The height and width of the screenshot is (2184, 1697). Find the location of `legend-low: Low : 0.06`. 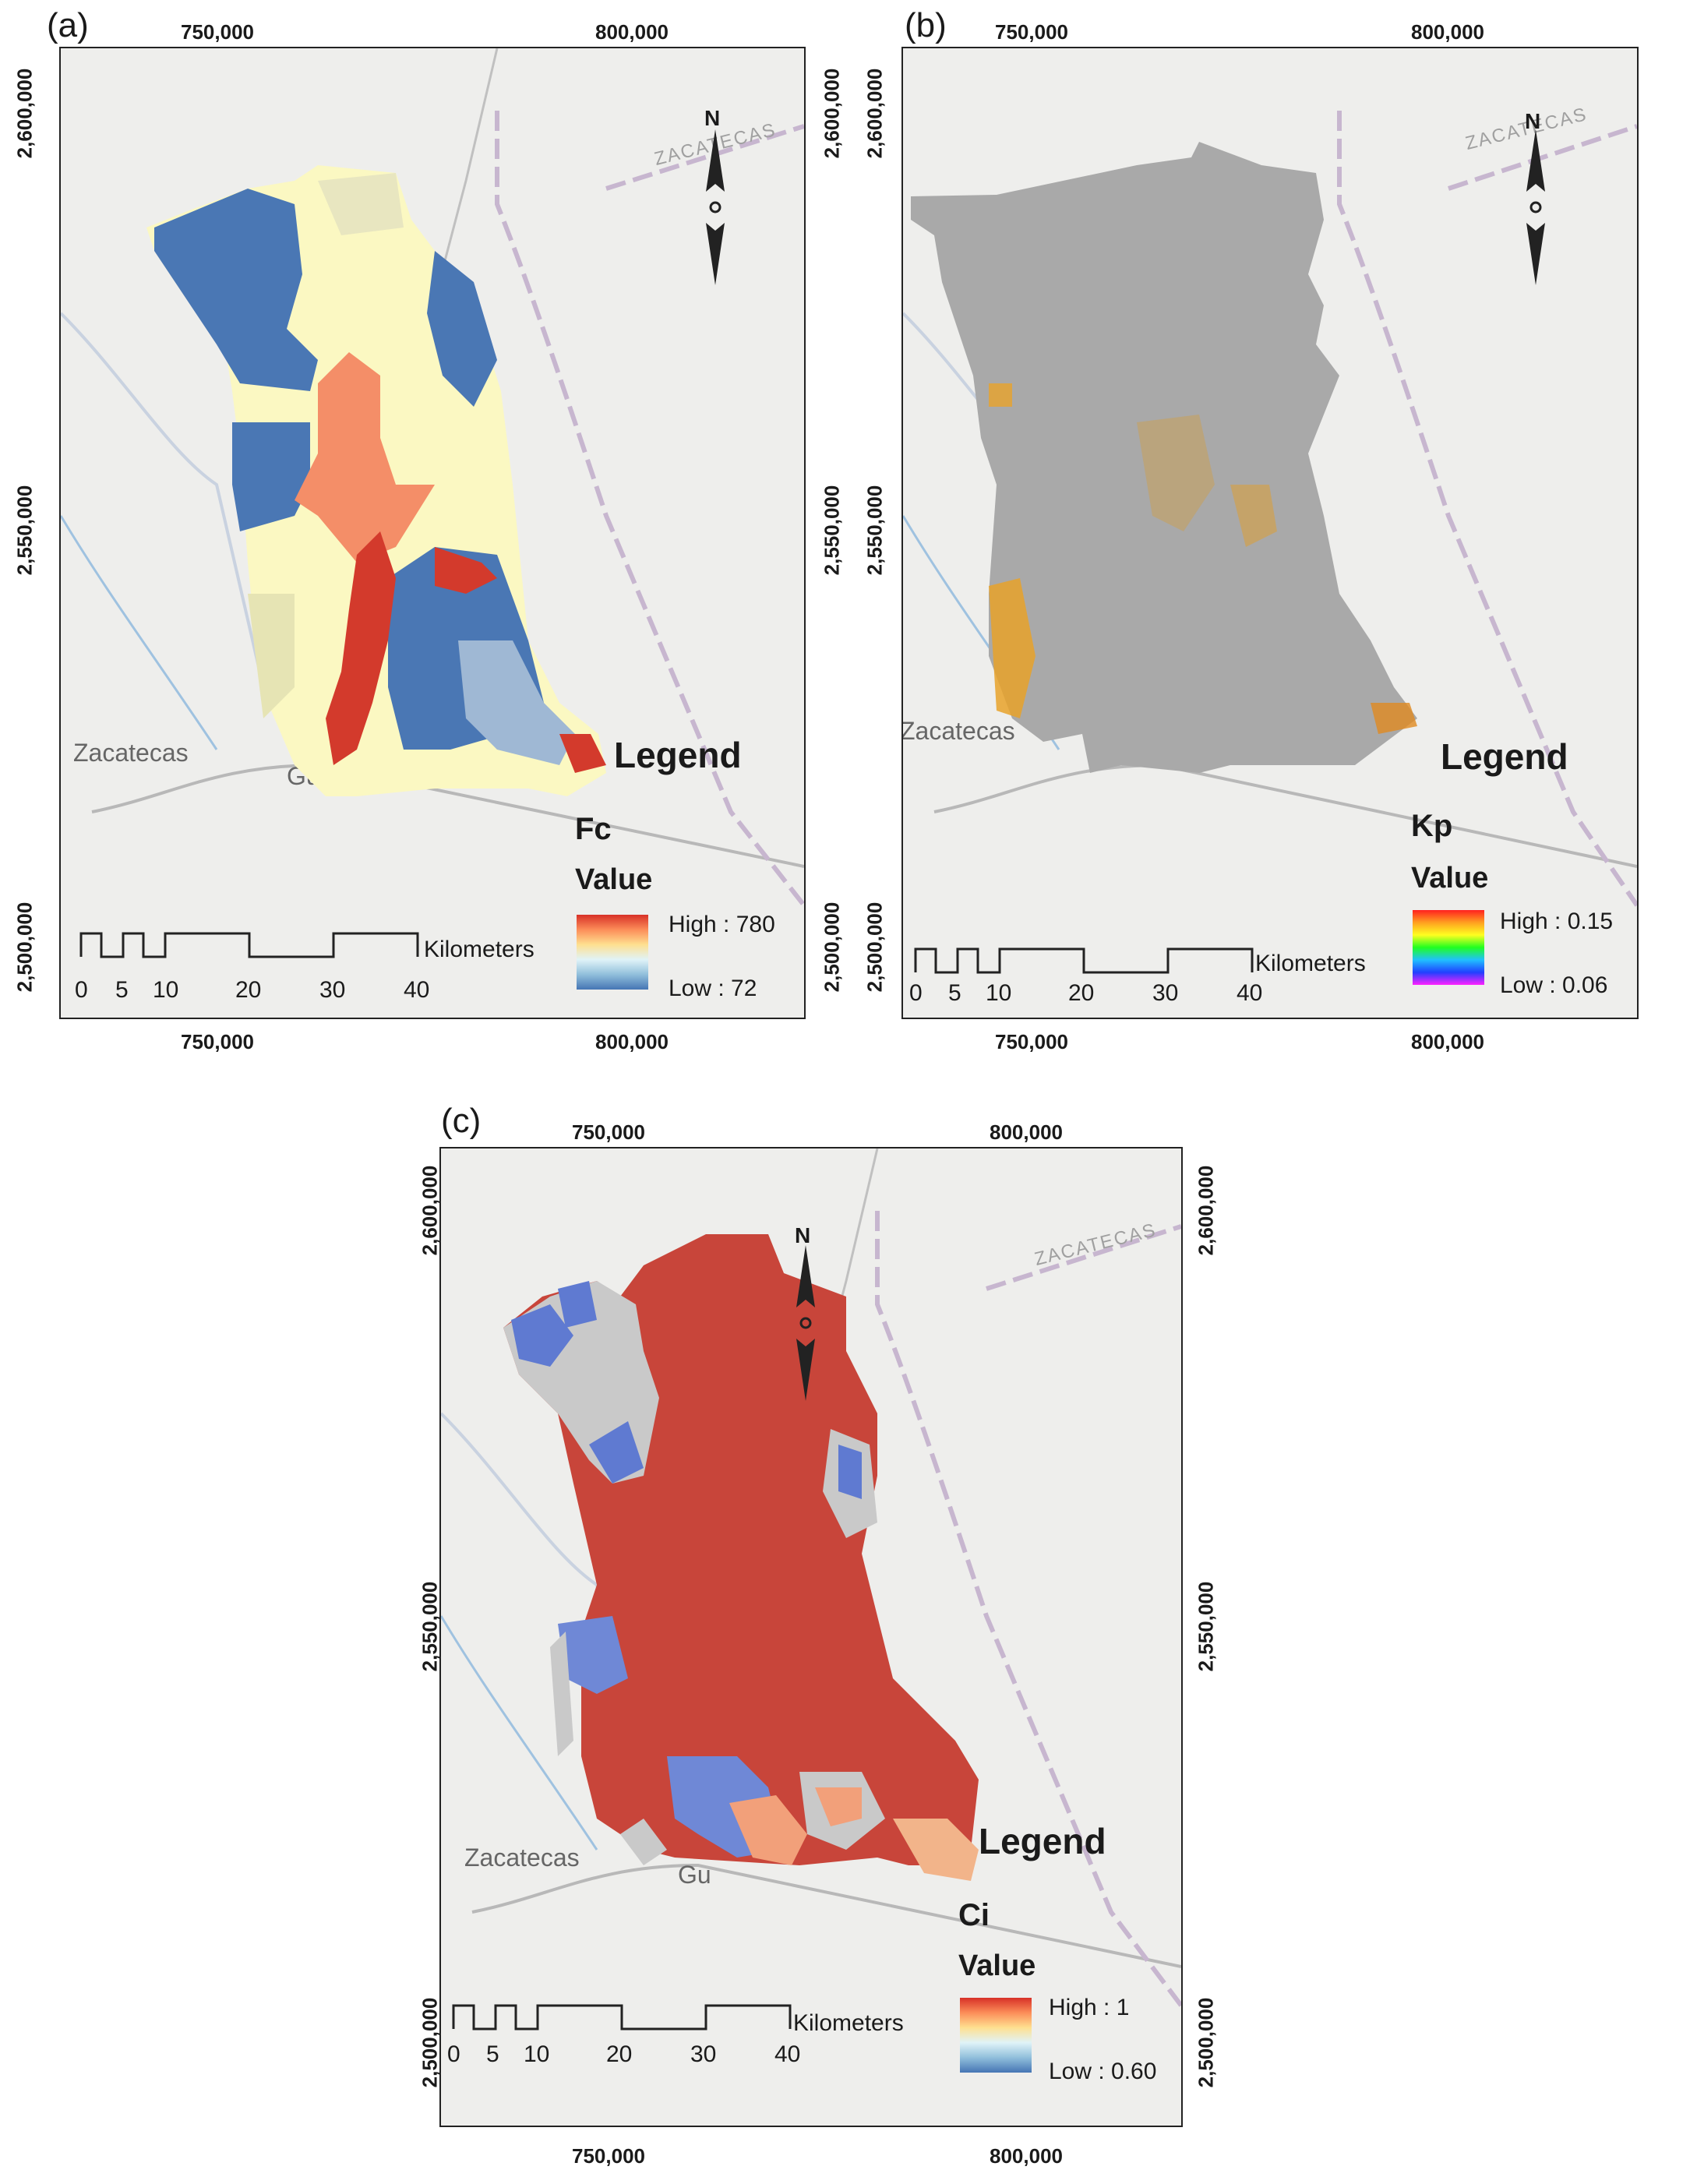

legend-low: Low : 0.06 is located at coordinates (1554, 985).